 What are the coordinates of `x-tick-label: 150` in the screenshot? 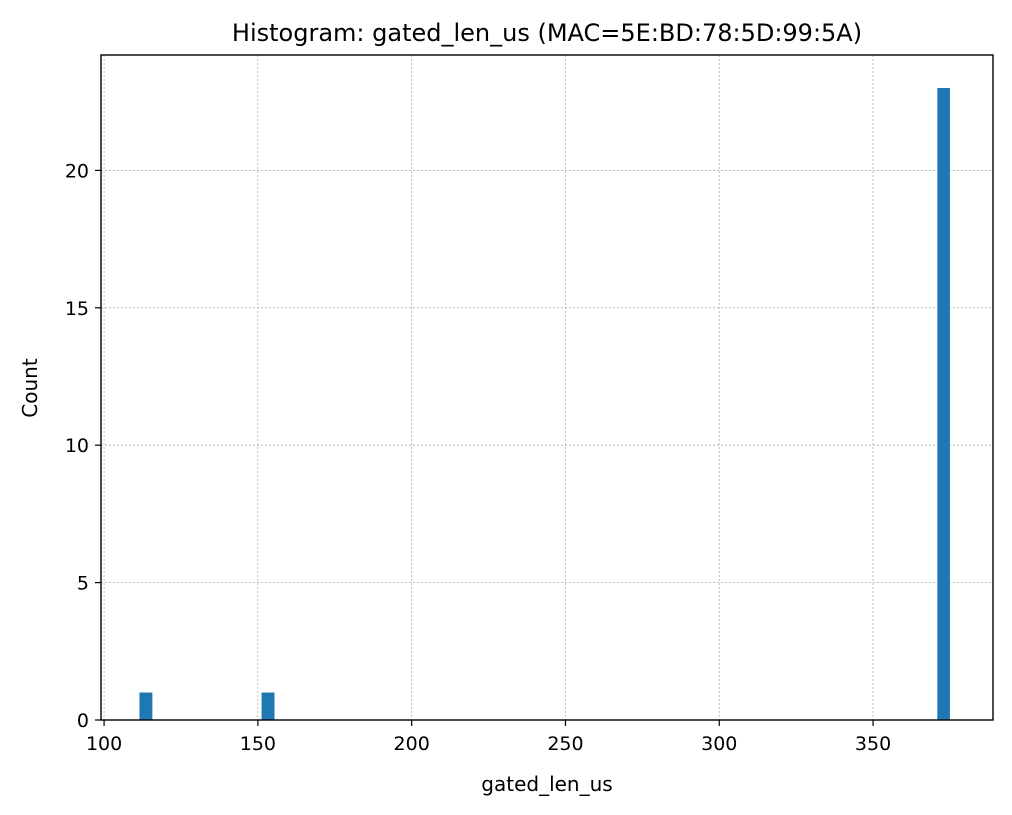 It's located at (258, 744).